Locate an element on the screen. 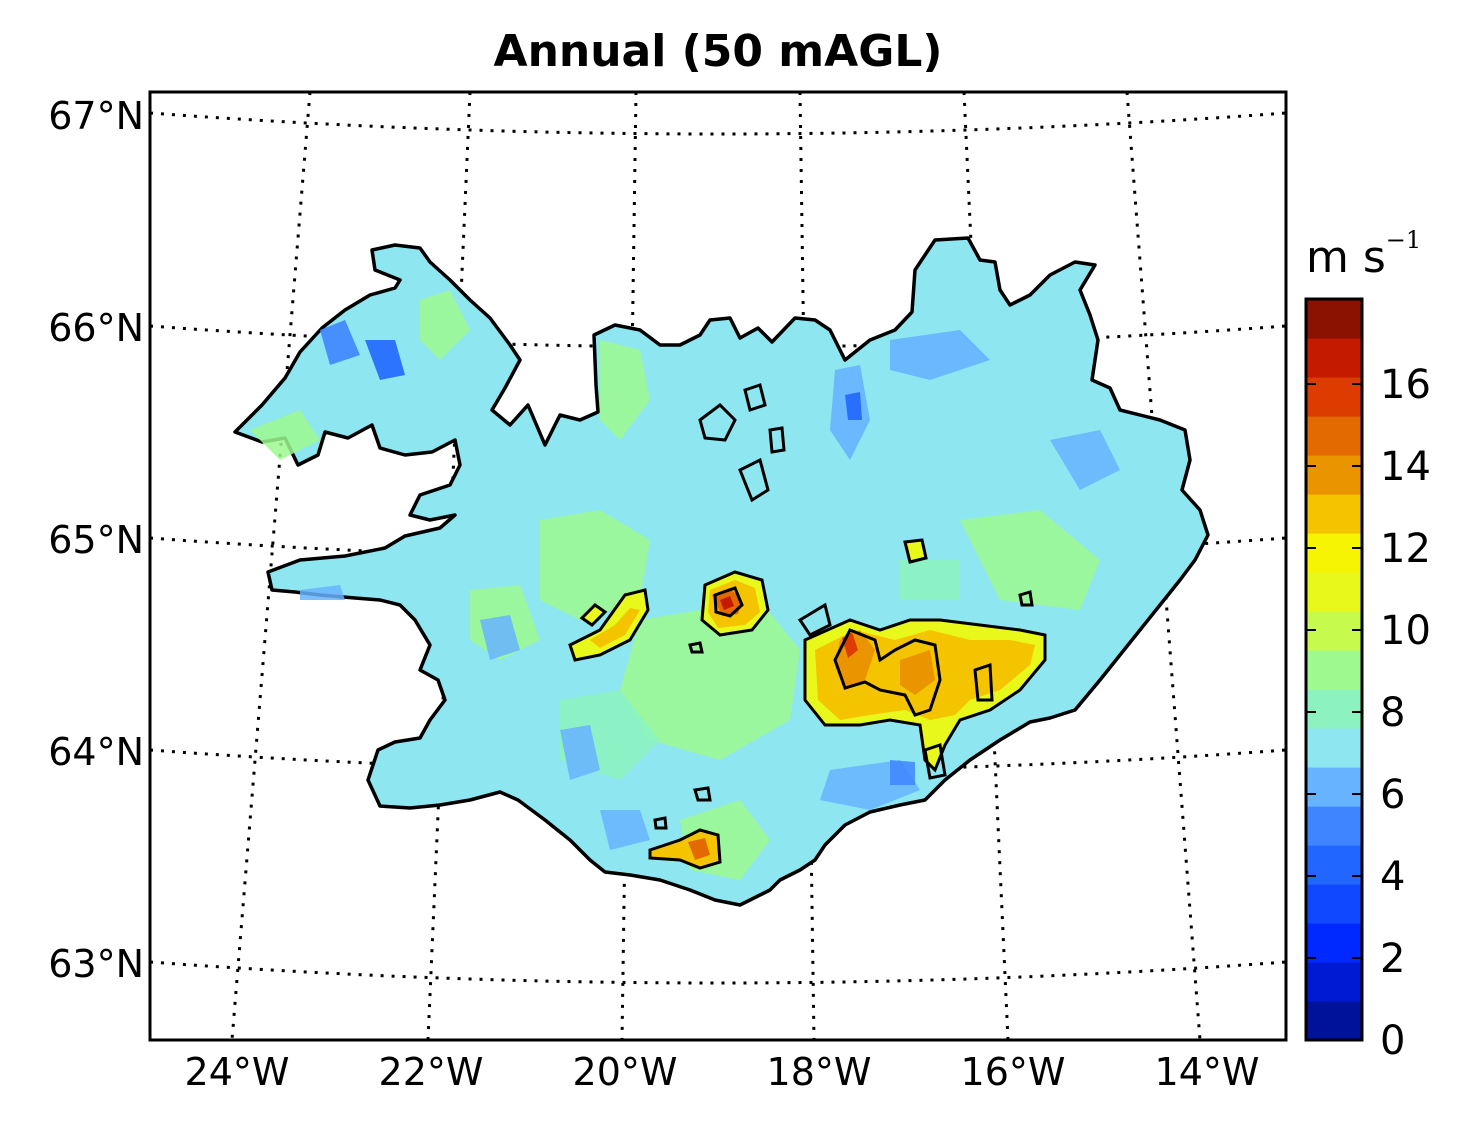 The image size is (1462, 1122). lat-label-65: 65°N is located at coordinates (96, 540).